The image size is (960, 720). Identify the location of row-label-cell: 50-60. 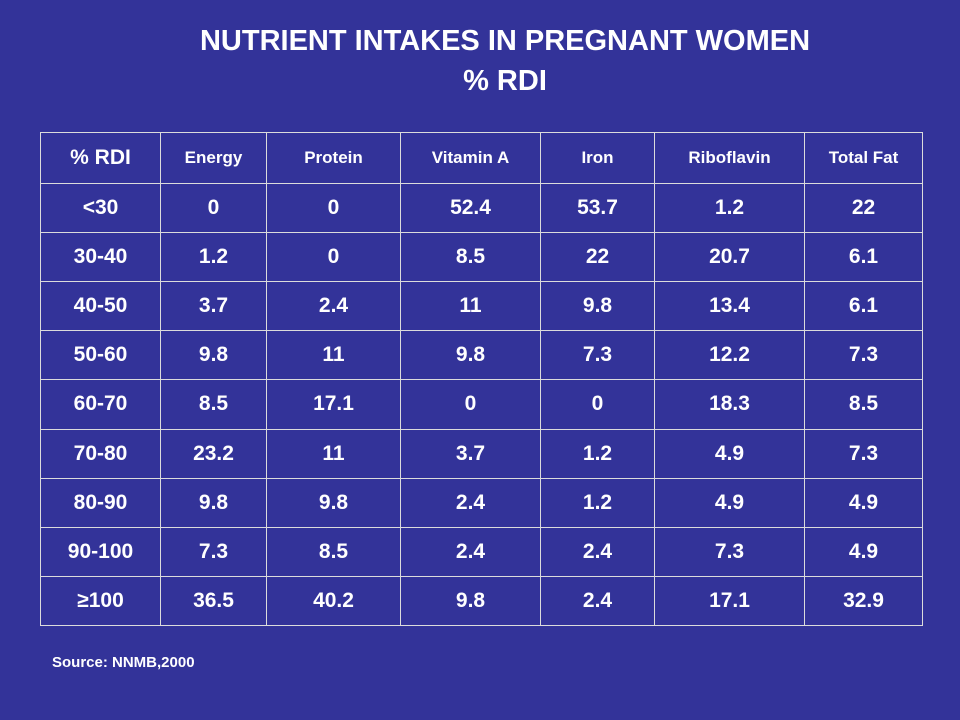
(100, 355).